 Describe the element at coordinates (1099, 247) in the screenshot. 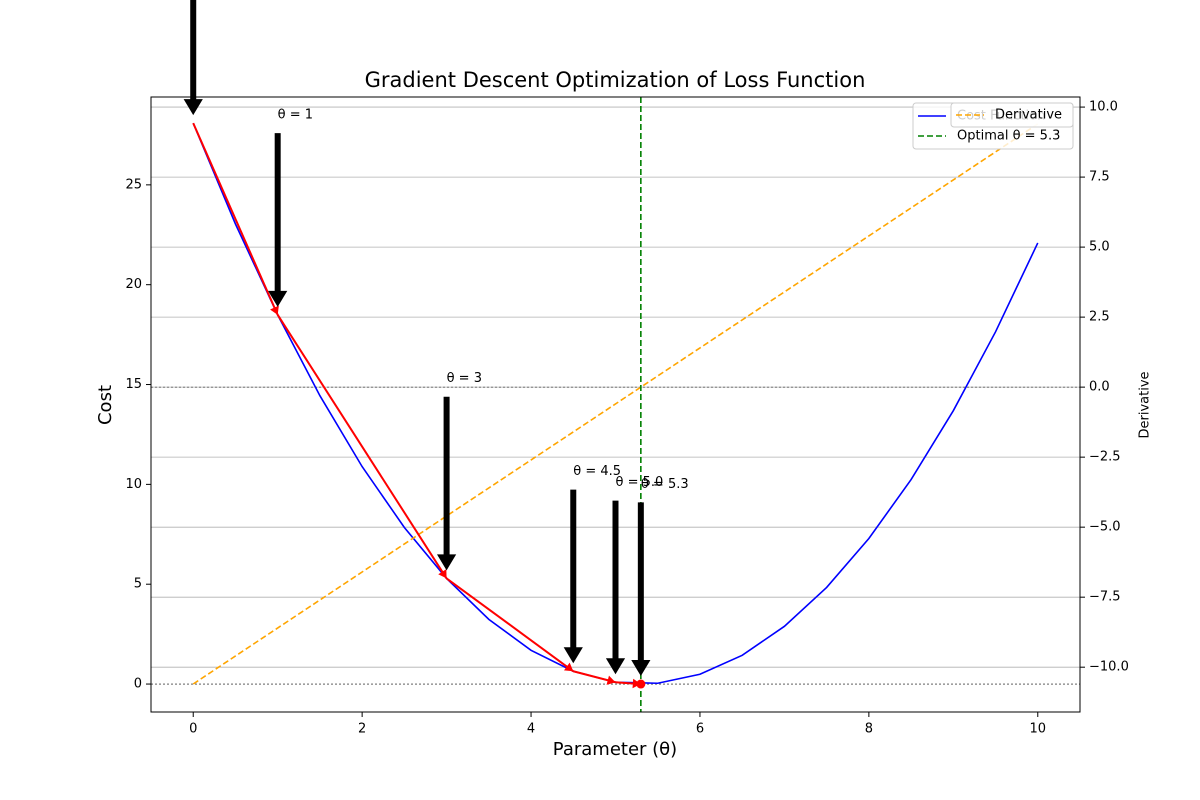

I see `y2-tick-label: 5.0` at that location.